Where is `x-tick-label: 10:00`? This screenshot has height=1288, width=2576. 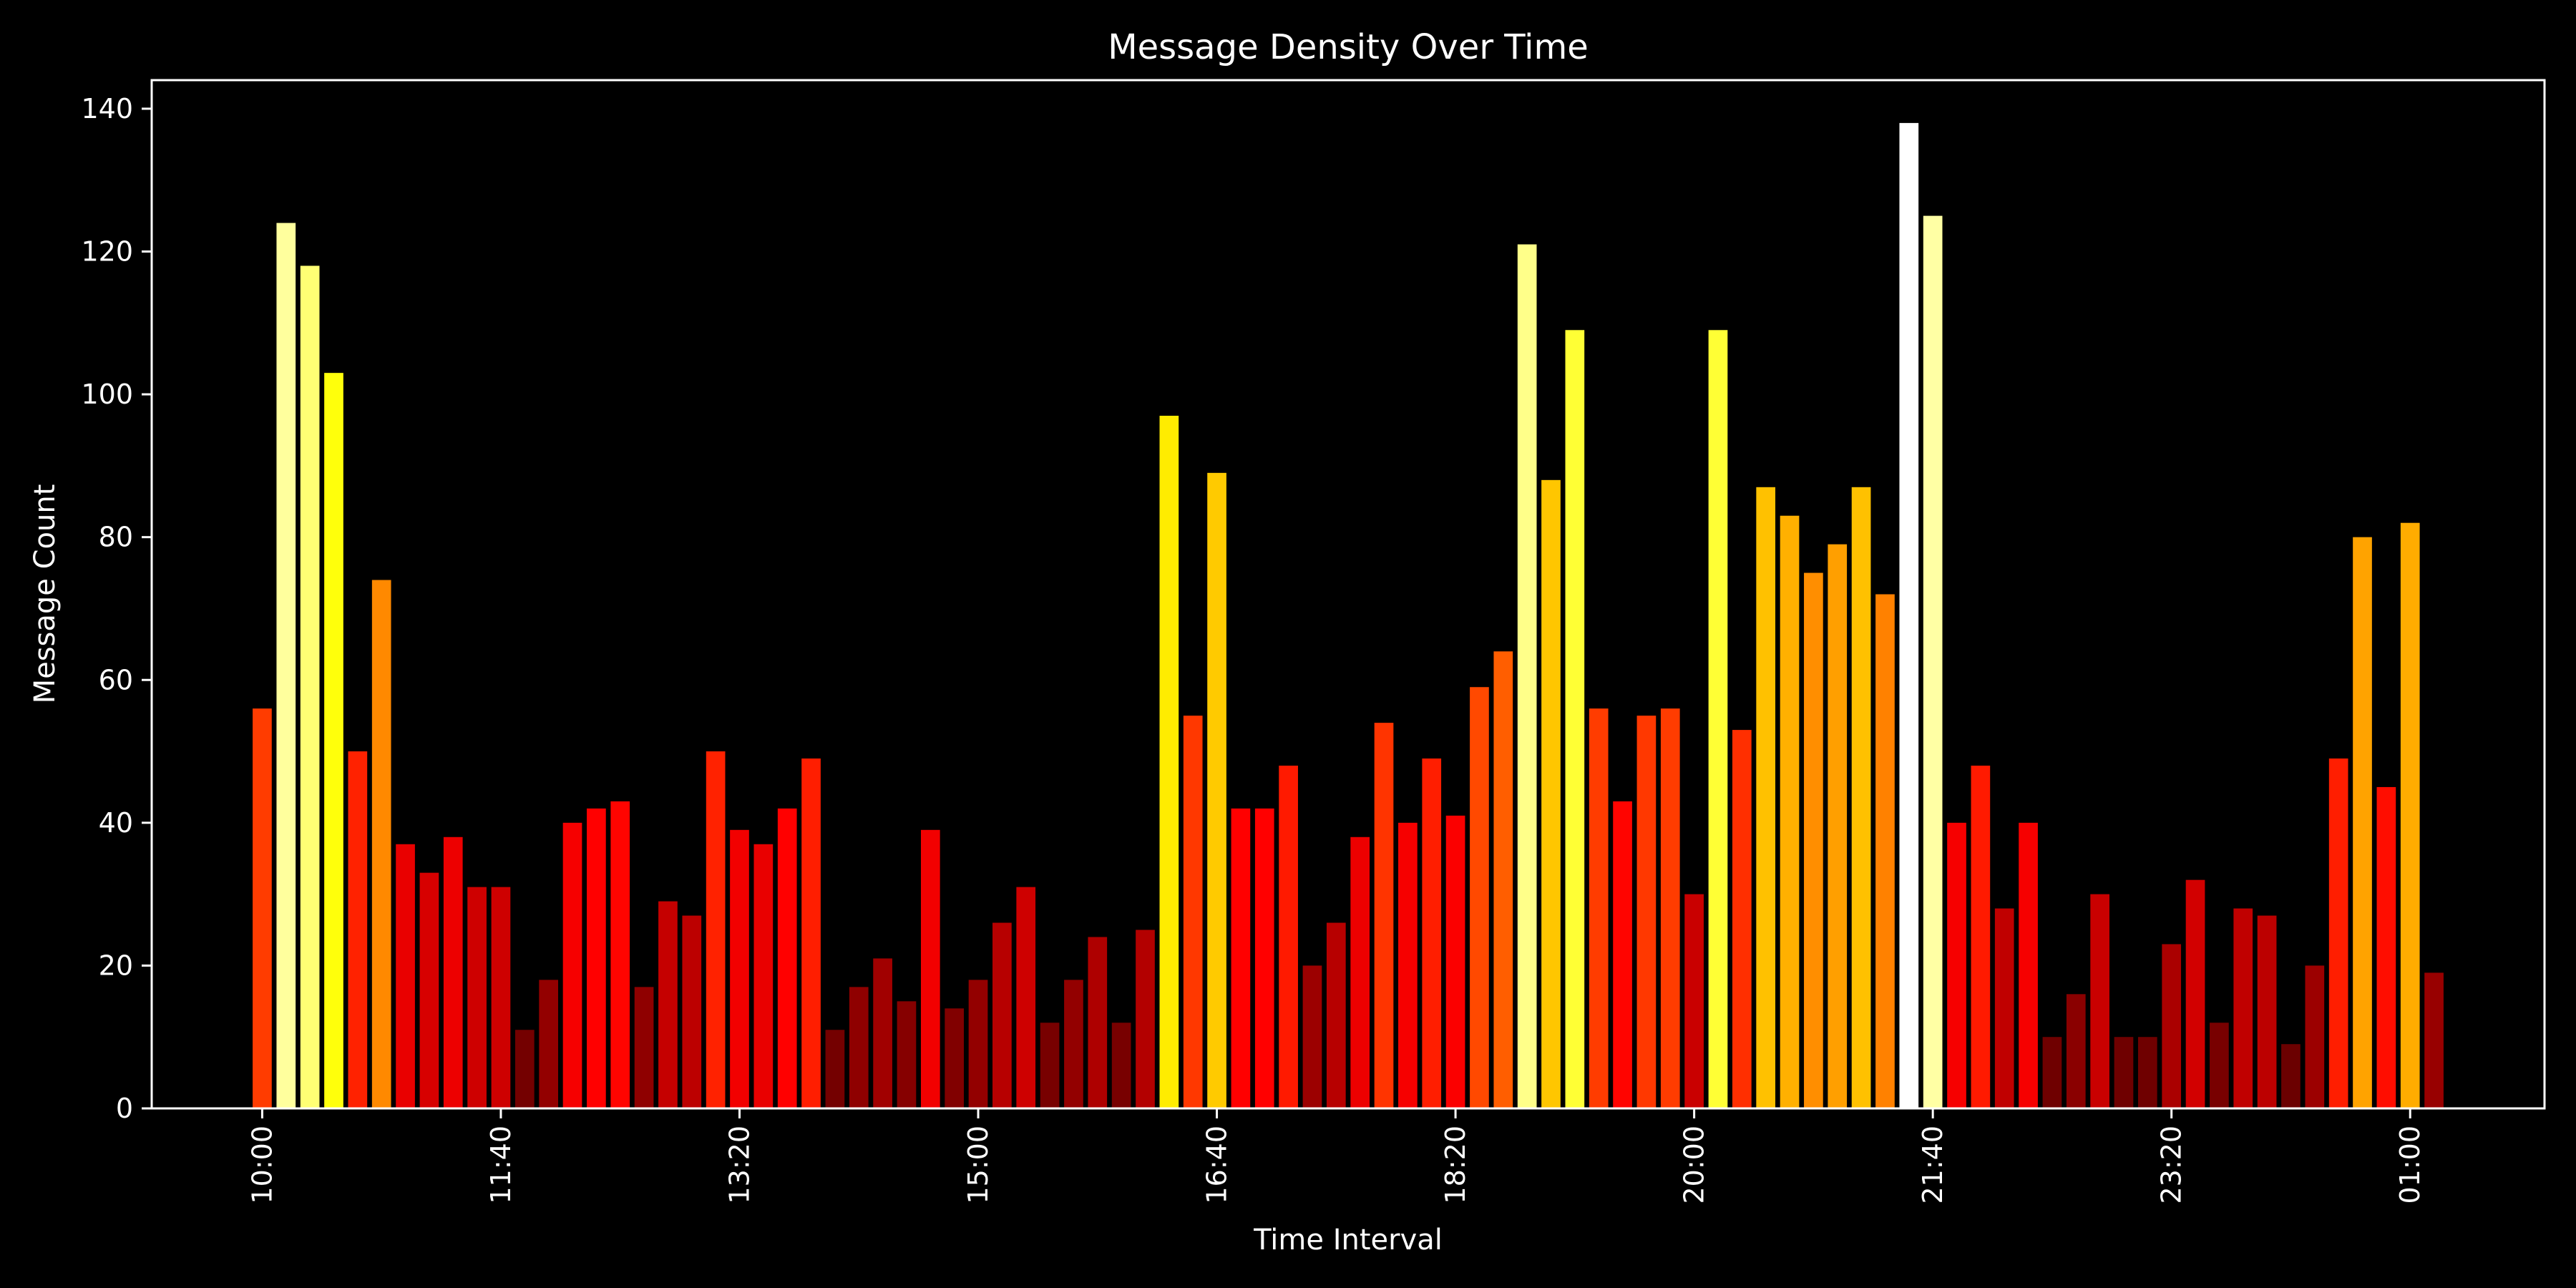
x-tick-label: 10:00 is located at coordinates (262, 1165).